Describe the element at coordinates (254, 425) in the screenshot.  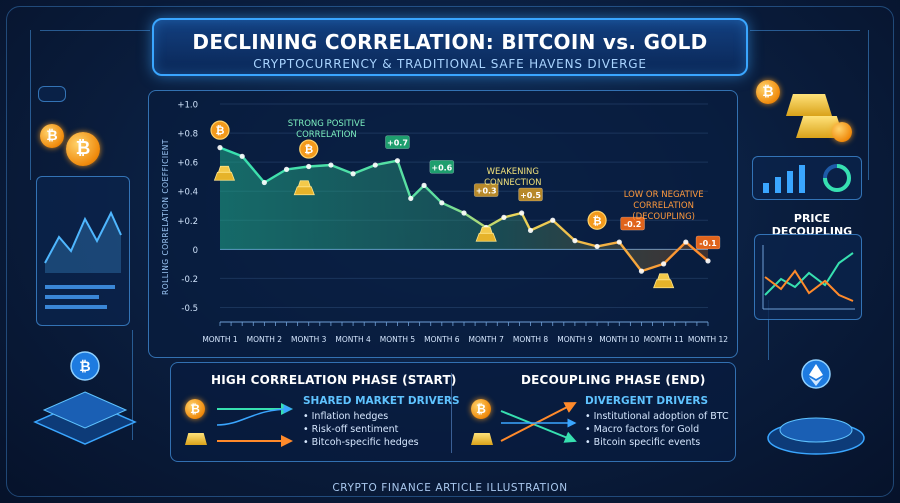
I see `parallel-arrows-icon` at that location.